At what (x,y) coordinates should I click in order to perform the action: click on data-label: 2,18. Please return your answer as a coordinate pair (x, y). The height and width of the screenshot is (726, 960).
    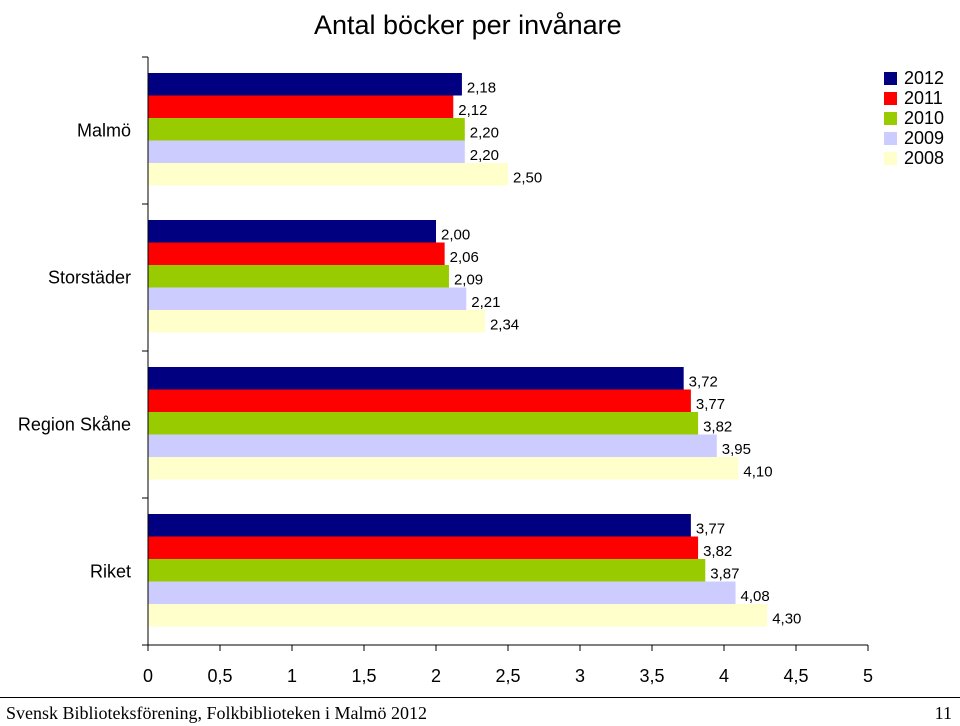
    Looking at the image, I should click on (481, 88).